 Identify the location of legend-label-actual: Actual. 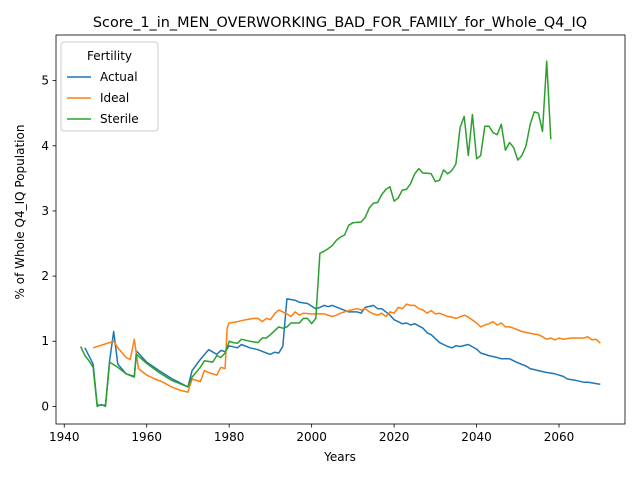
(119, 77).